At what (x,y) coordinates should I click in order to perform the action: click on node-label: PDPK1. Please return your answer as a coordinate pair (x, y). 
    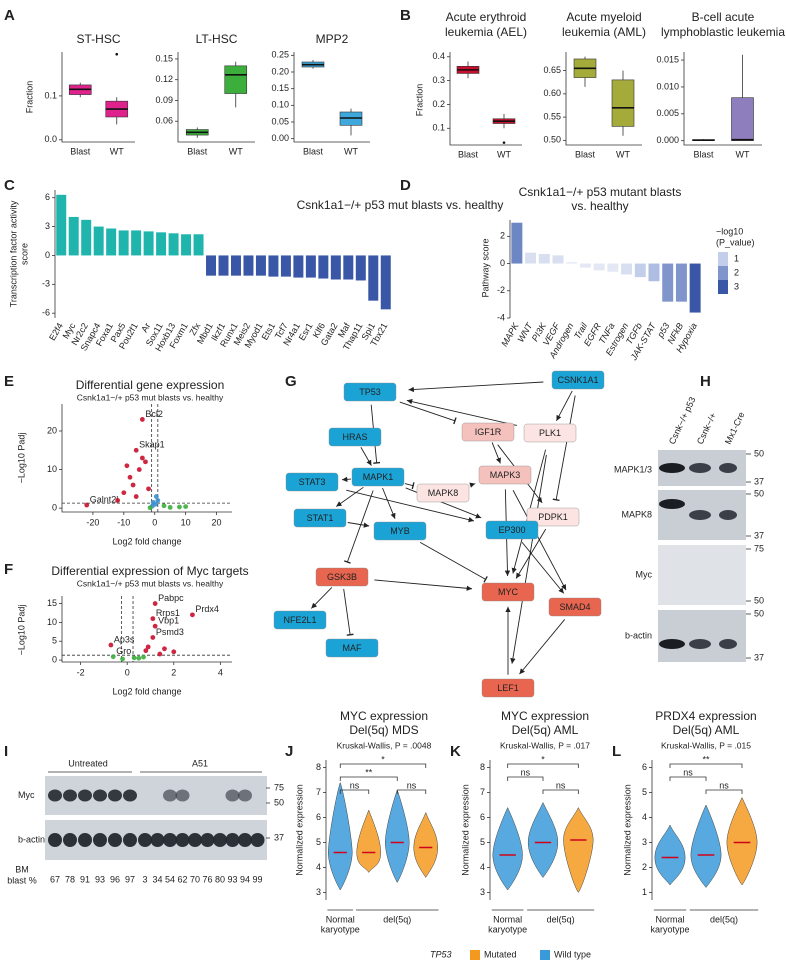
    Looking at the image, I should click on (553, 517).